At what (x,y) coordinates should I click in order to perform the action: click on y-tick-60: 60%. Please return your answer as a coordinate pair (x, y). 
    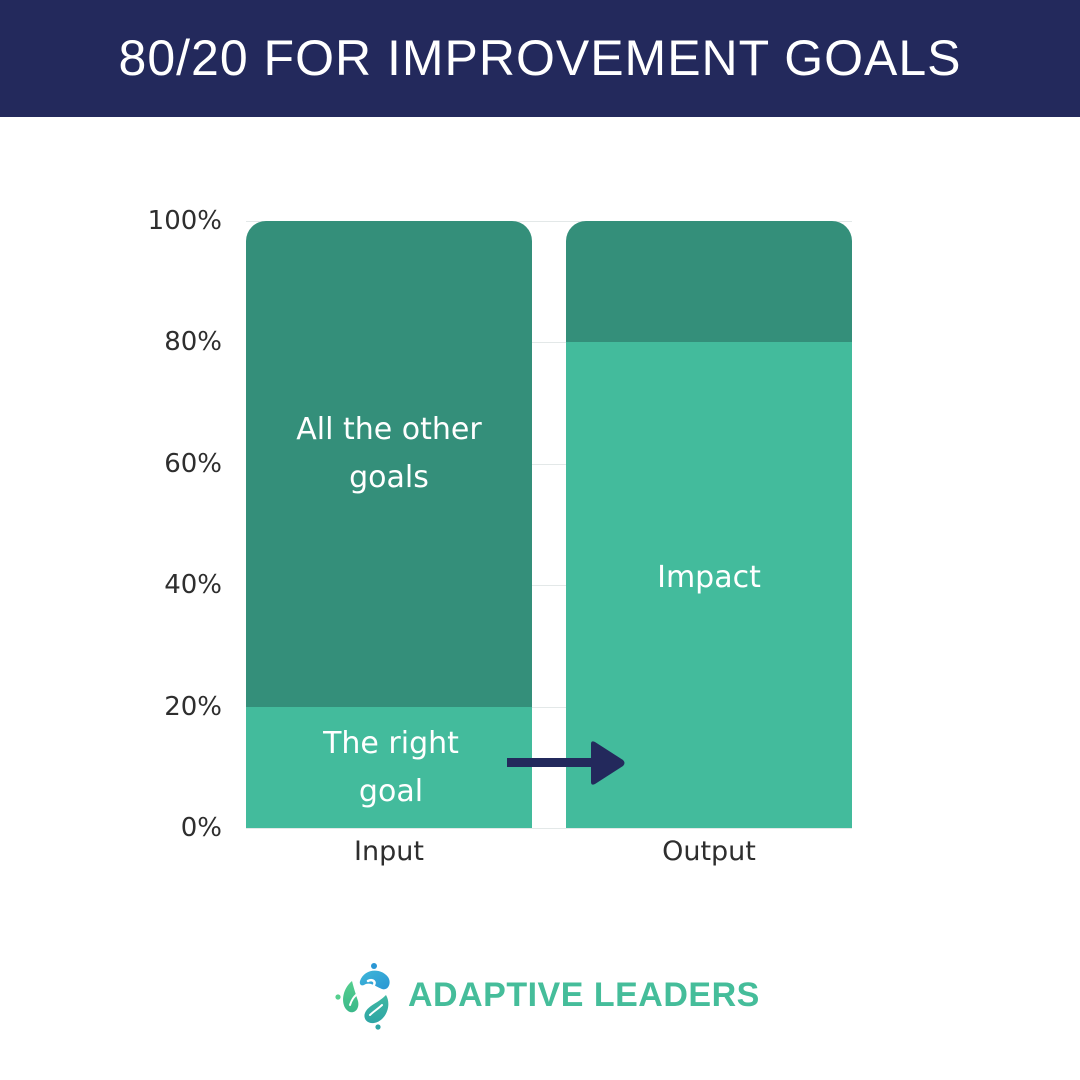
    Looking at the image, I should click on (193, 464).